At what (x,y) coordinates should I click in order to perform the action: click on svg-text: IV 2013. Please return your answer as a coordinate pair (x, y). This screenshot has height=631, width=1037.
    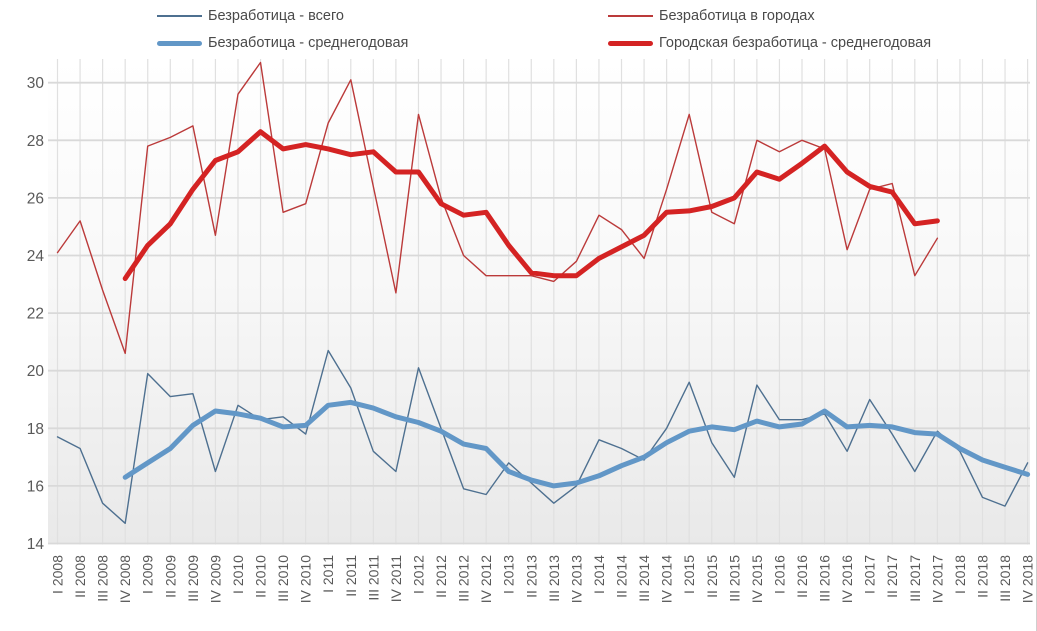
    Looking at the image, I should click on (576, 579).